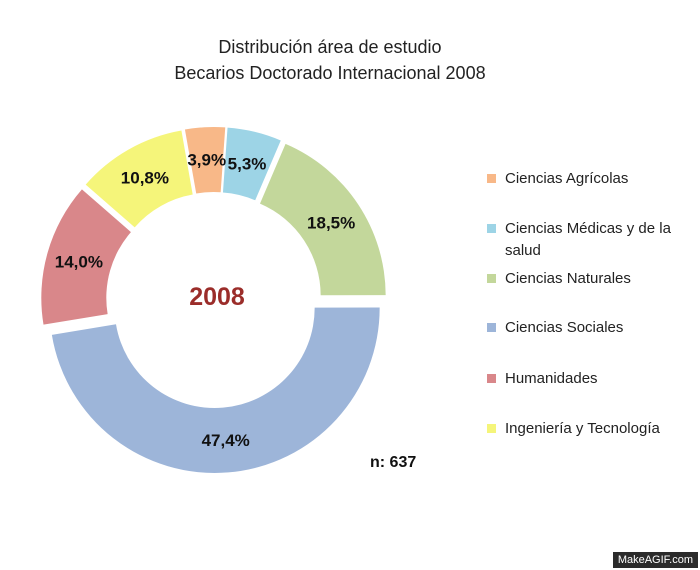 This screenshot has width=700, height=570. I want to click on slice-value-label-5: 14,0%, so click(79, 262).